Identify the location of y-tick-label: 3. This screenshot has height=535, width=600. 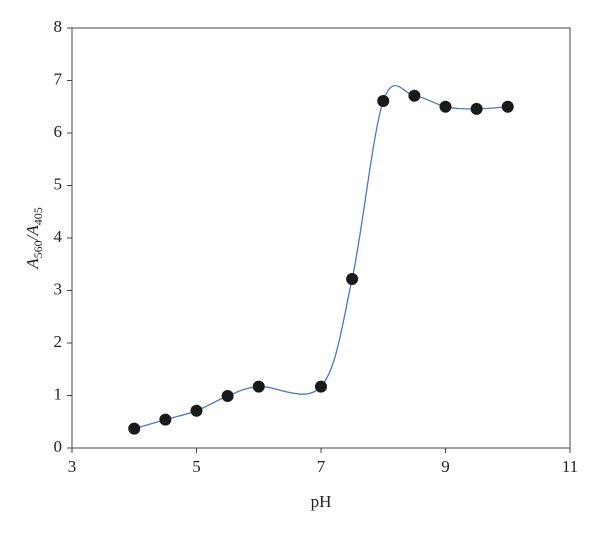
(58, 288).